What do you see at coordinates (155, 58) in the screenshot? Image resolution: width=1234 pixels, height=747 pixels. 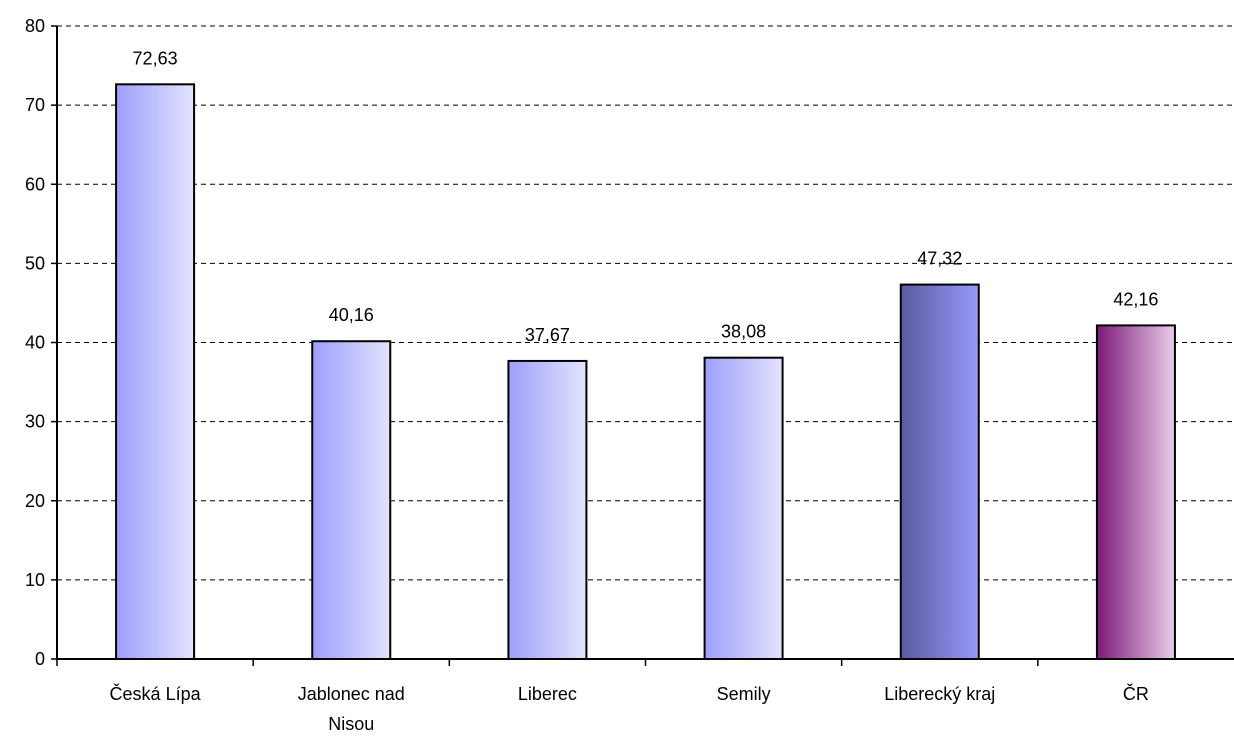 I see `data-label: 72,63` at bounding box center [155, 58].